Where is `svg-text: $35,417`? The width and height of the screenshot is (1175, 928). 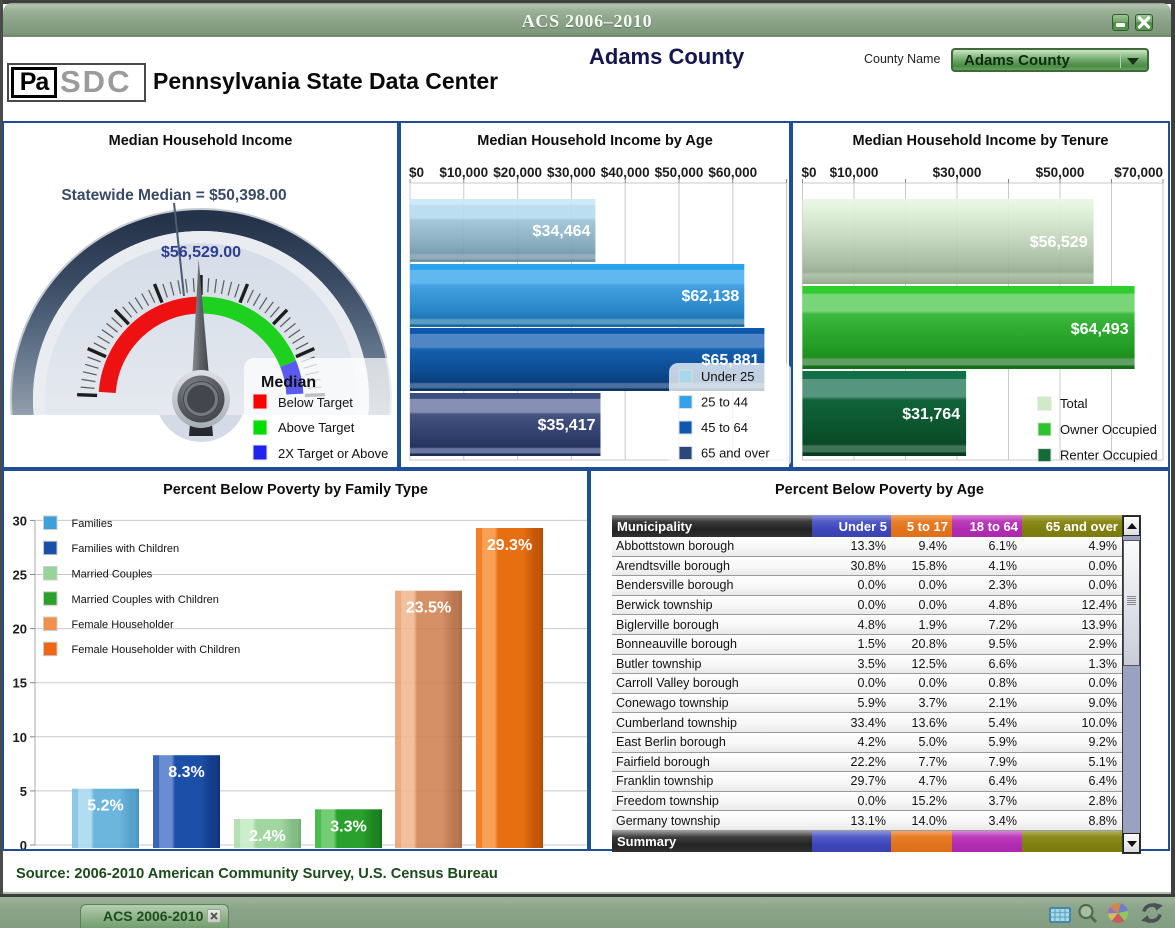 svg-text: $35,417 is located at coordinates (567, 425).